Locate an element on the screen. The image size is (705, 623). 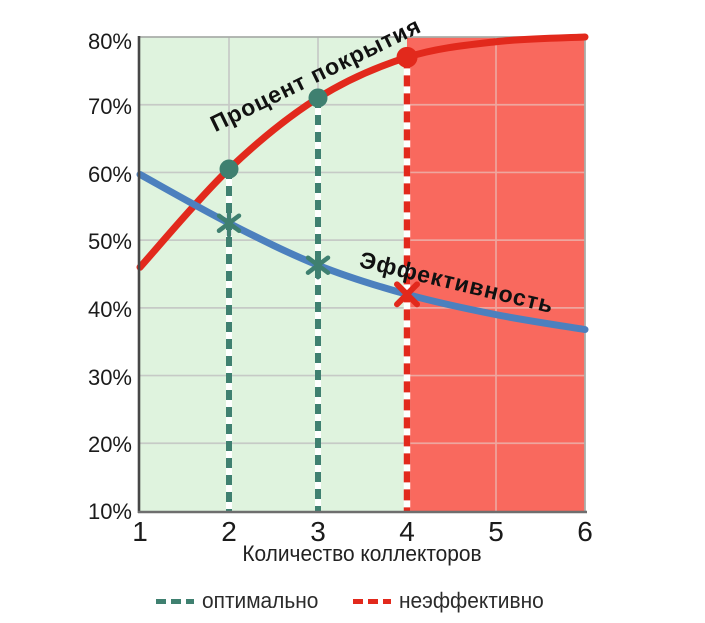
legend-label-inefficient: неэффективно is located at coordinates (471, 600).